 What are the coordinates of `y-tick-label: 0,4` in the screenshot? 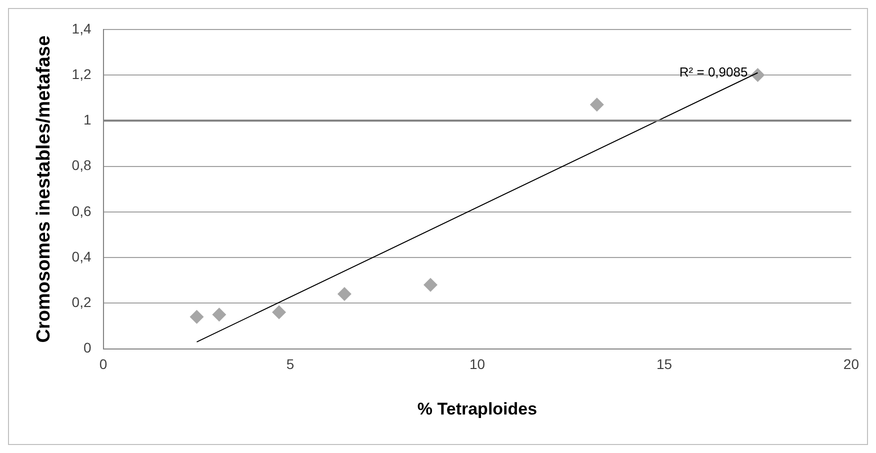 It's located at (82, 256).